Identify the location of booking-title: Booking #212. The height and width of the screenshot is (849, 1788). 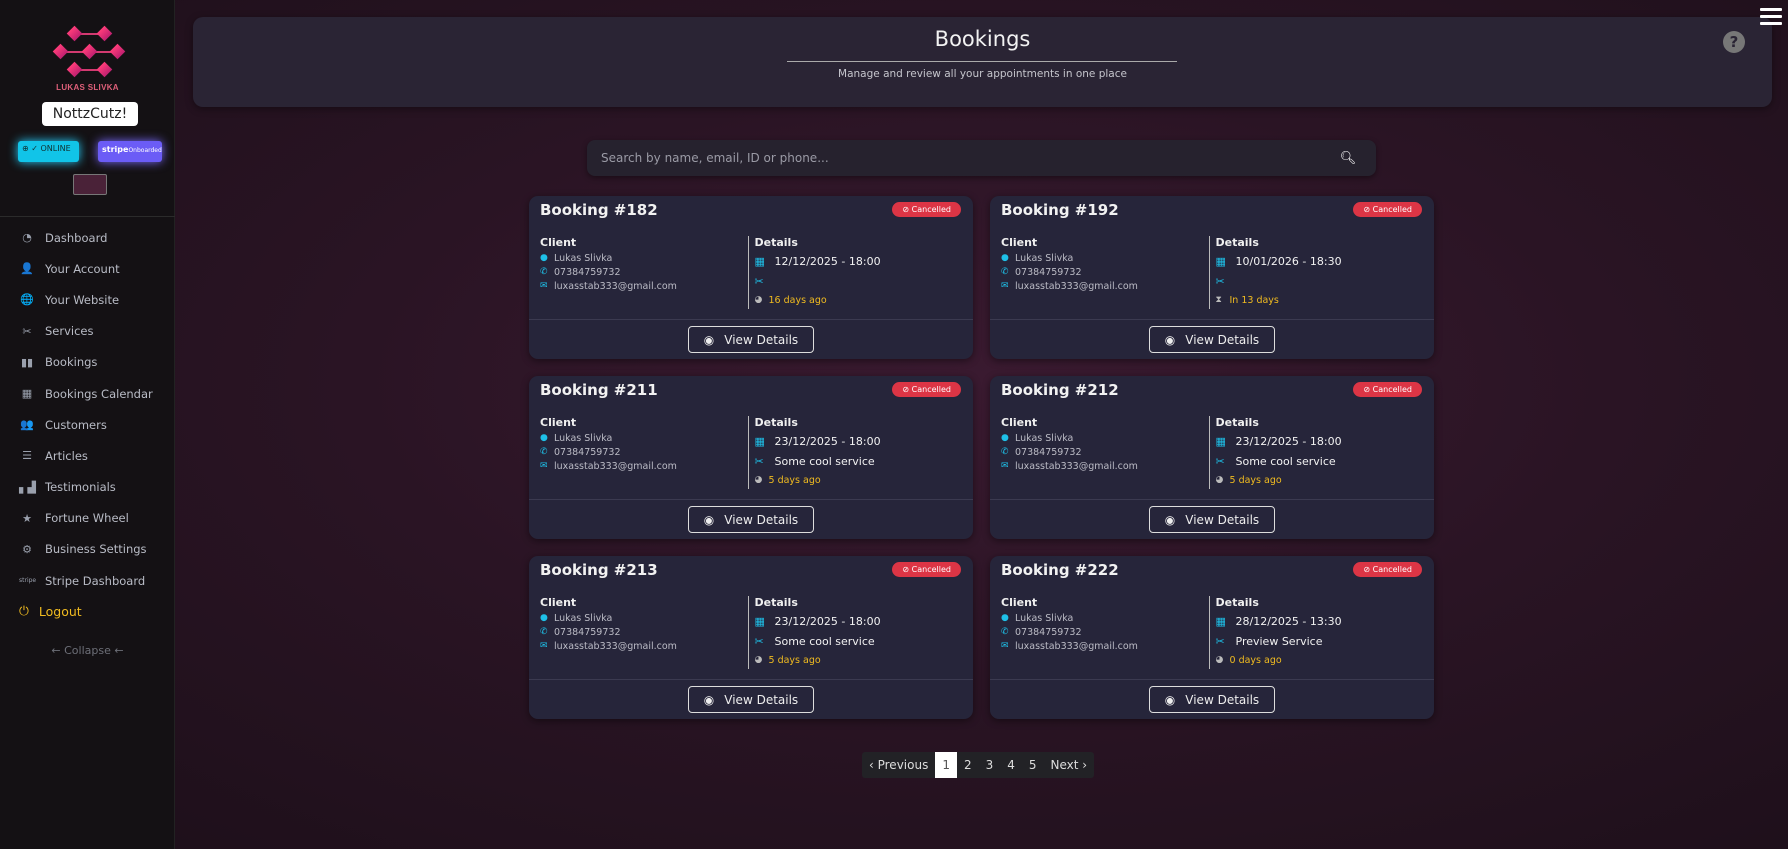
(1060, 390).